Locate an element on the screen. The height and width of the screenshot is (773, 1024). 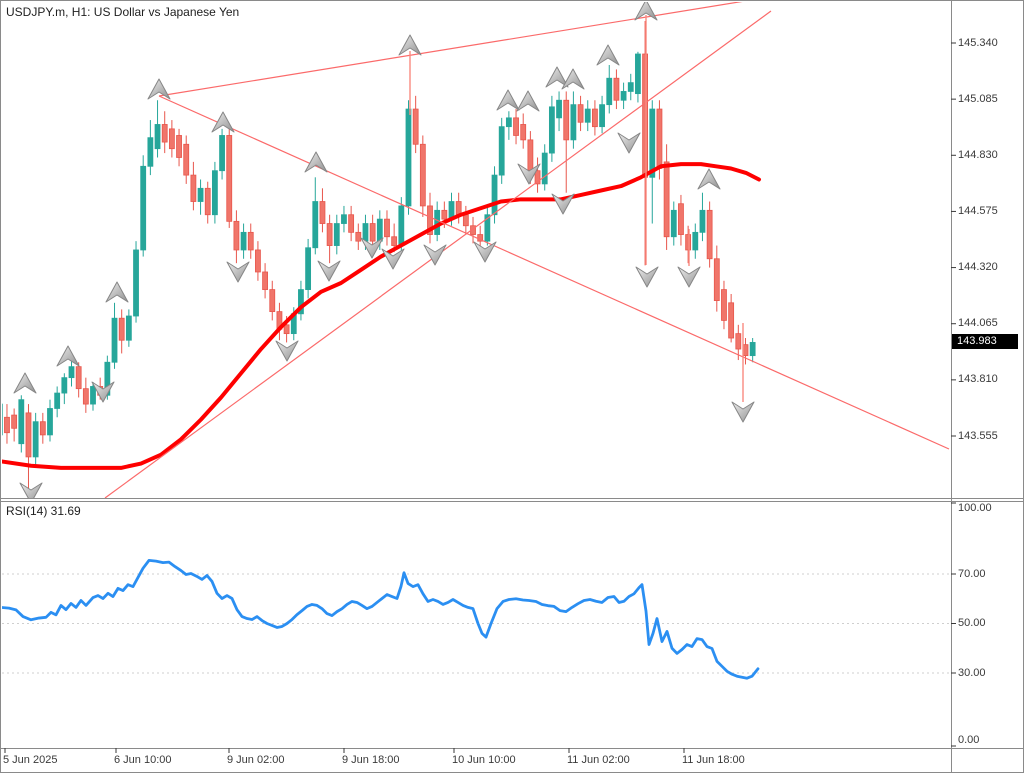
price-tick-label: 144.830 is located at coordinates (978, 154).